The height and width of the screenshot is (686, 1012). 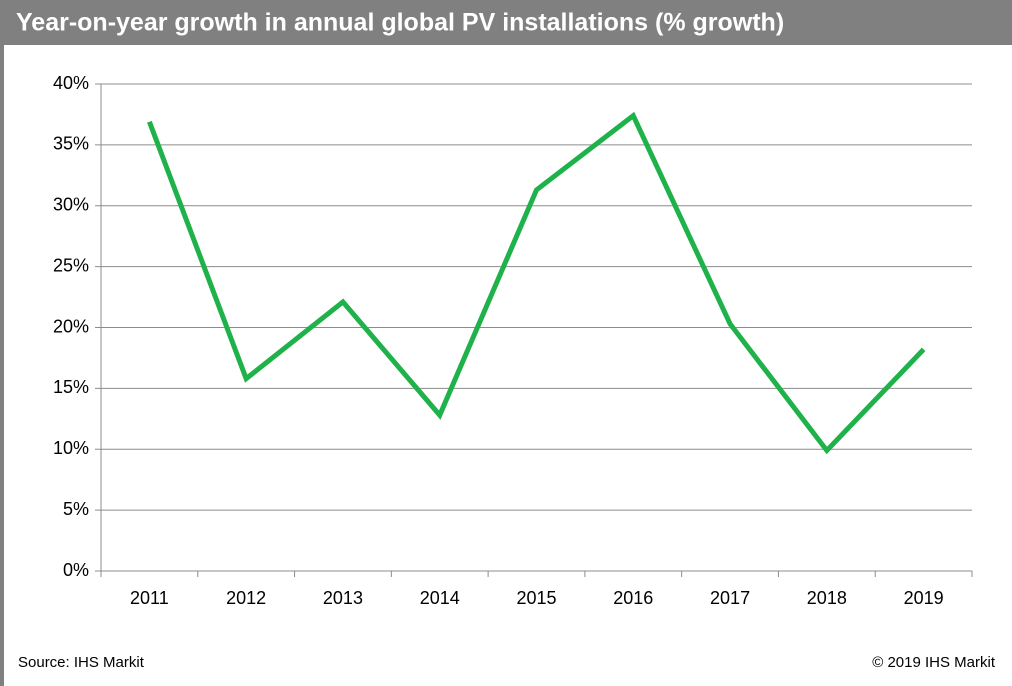 What do you see at coordinates (81, 662) in the screenshot?
I see `source-note: Source: IHS Markit` at bounding box center [81, 662].